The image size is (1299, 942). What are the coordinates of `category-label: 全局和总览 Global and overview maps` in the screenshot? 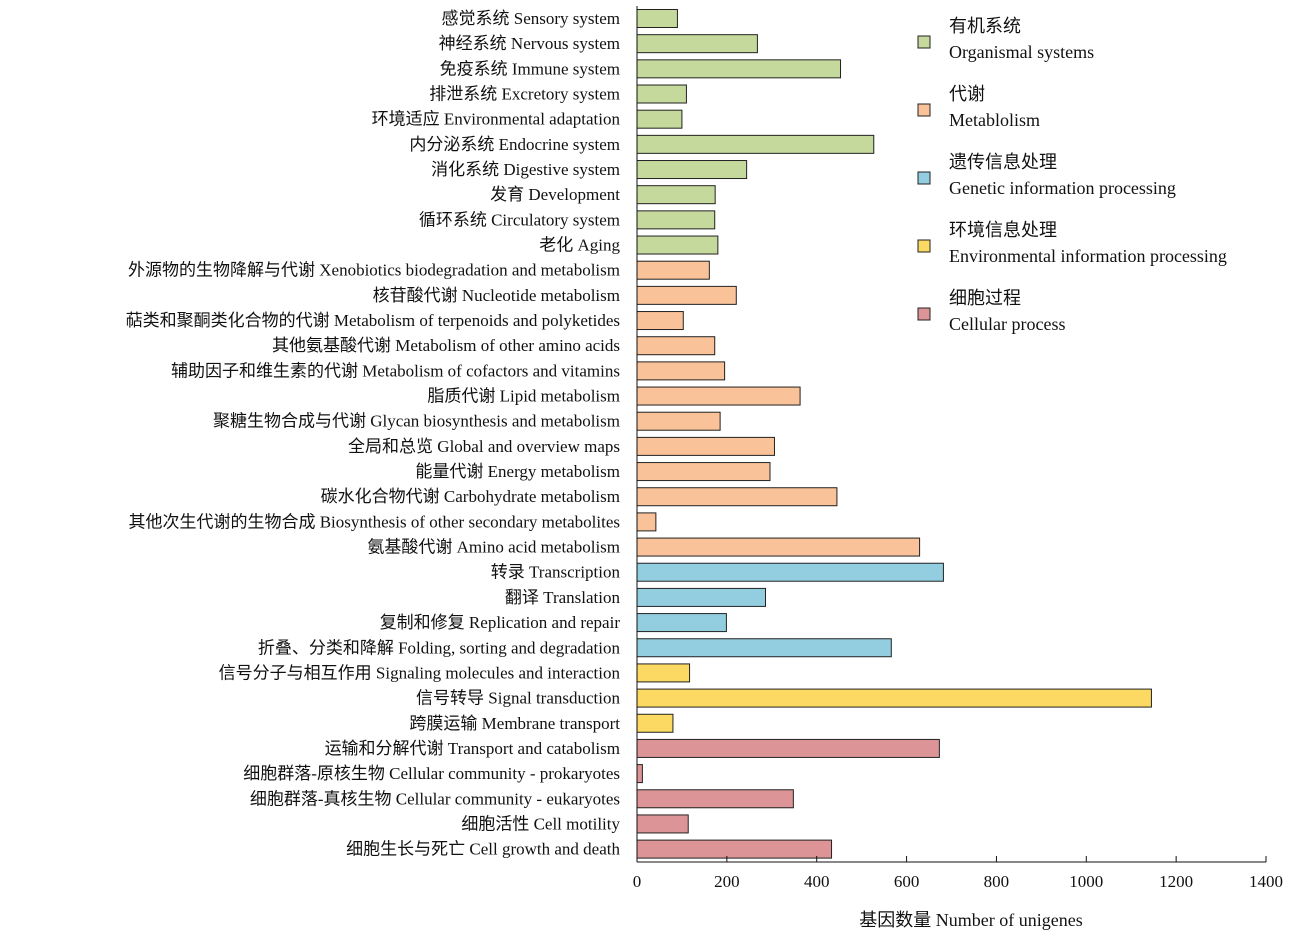 It's located at (484, 446).